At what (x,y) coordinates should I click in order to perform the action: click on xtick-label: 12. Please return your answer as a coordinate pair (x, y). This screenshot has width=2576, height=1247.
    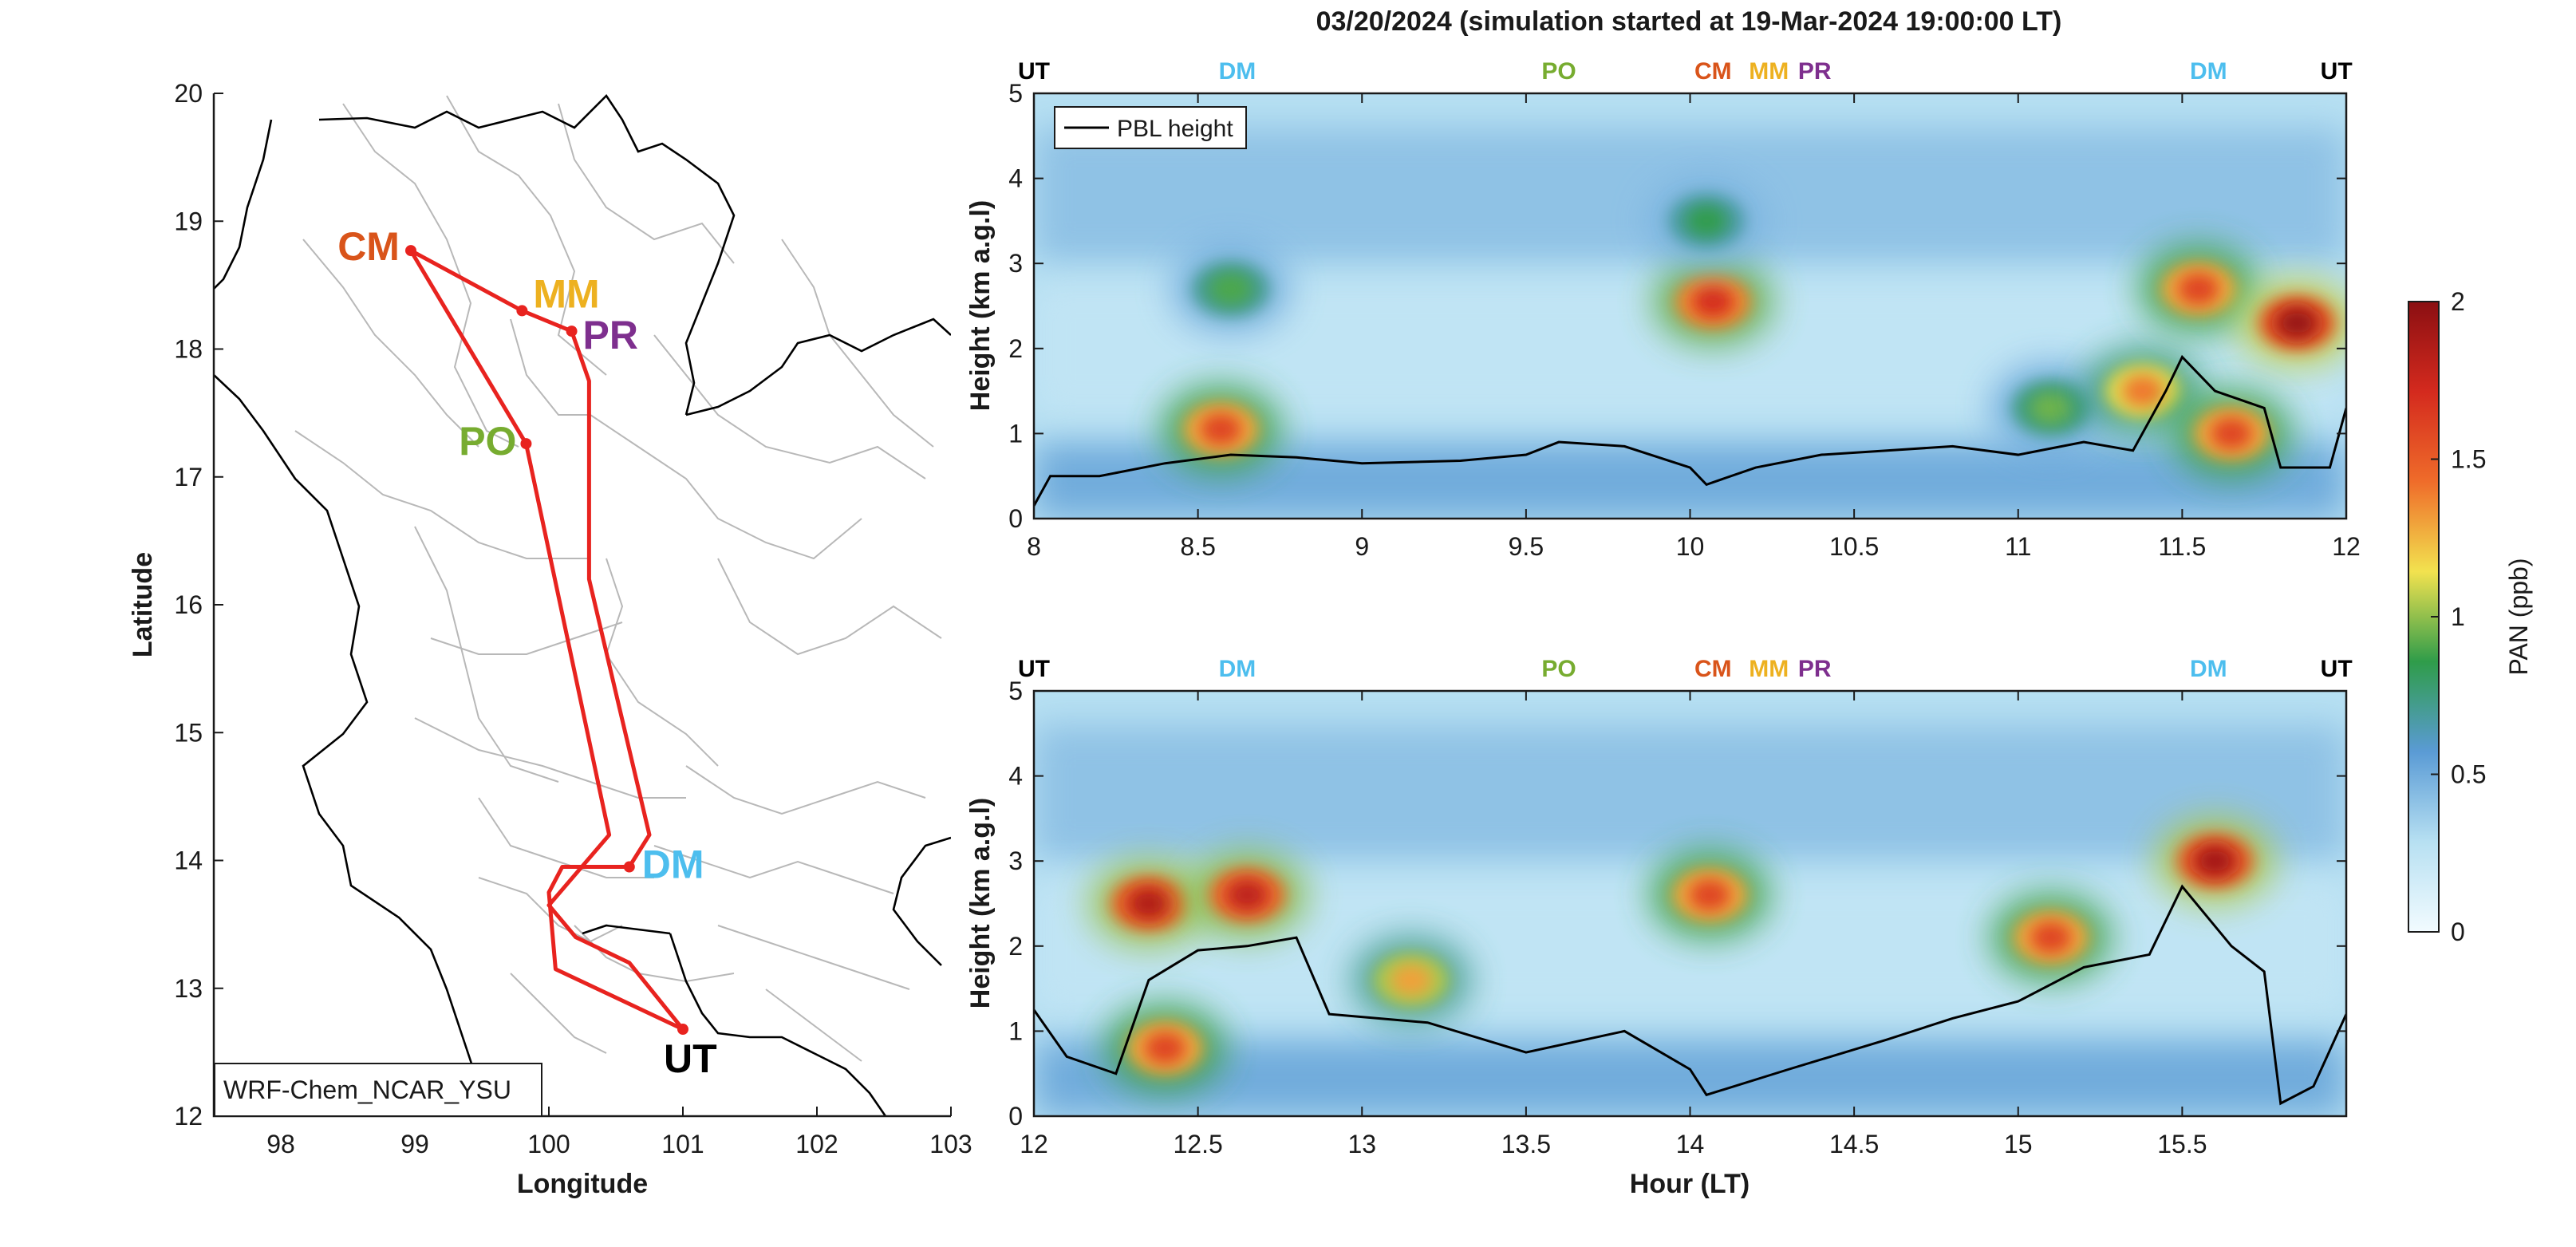
    Looking at the image, I should click on (2346, 547).